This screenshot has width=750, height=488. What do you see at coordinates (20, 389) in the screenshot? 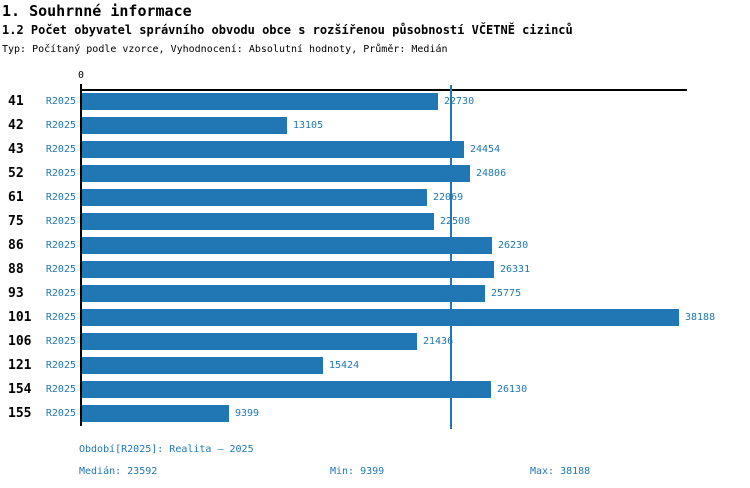
I see `category-label: 154` at bounding box center [20, 389].